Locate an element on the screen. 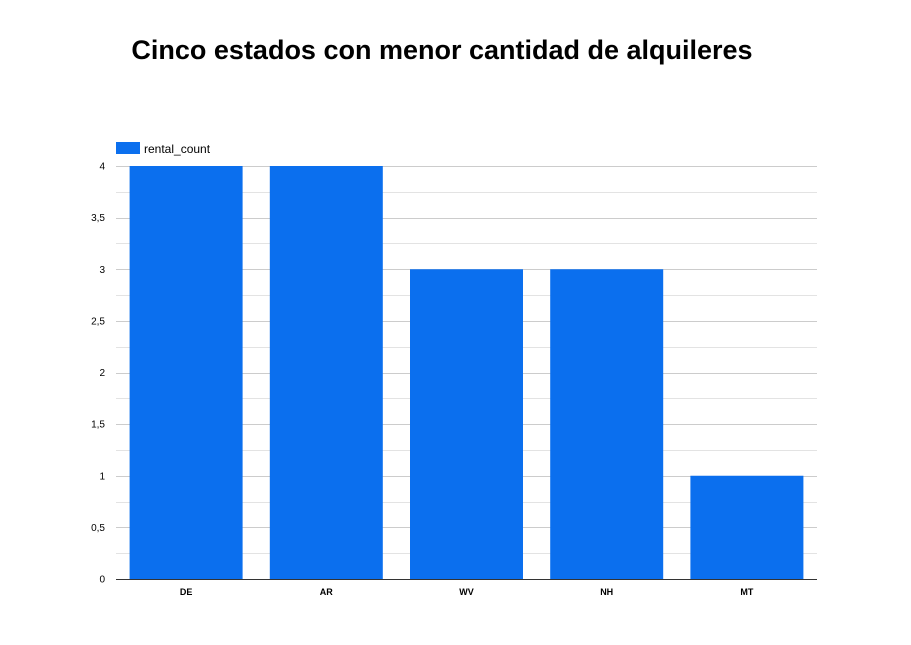  x-axis-tick-labels: DE AR WV NH MT is located at coordinates (467, 592).